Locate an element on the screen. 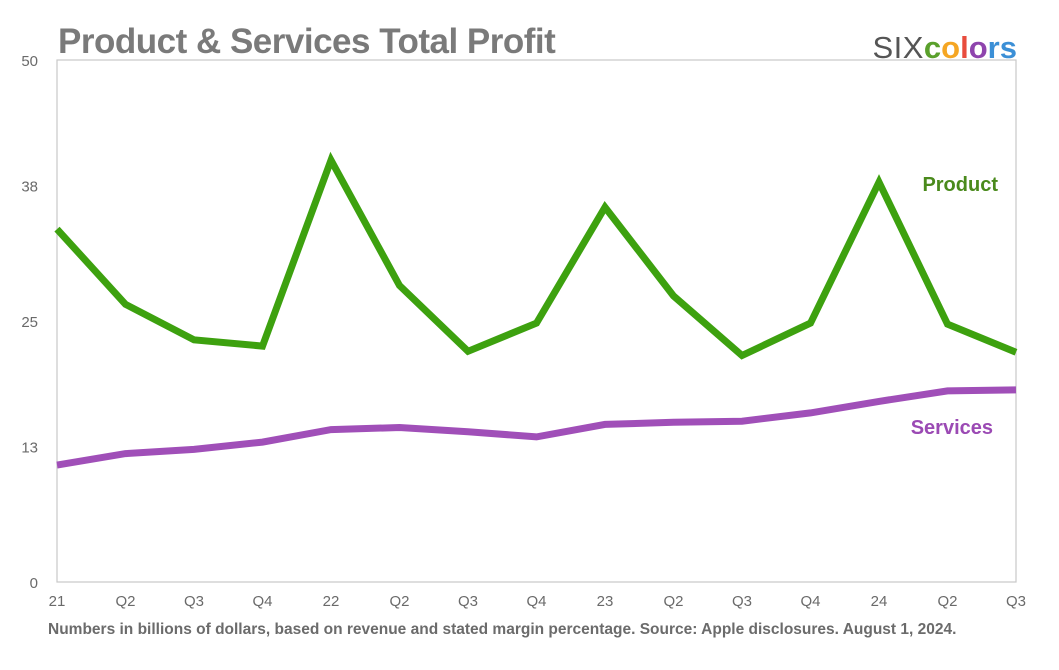 This screenshot has width=1059, height=670. y-tick-label: 0 is located at coordinates (34, 583).